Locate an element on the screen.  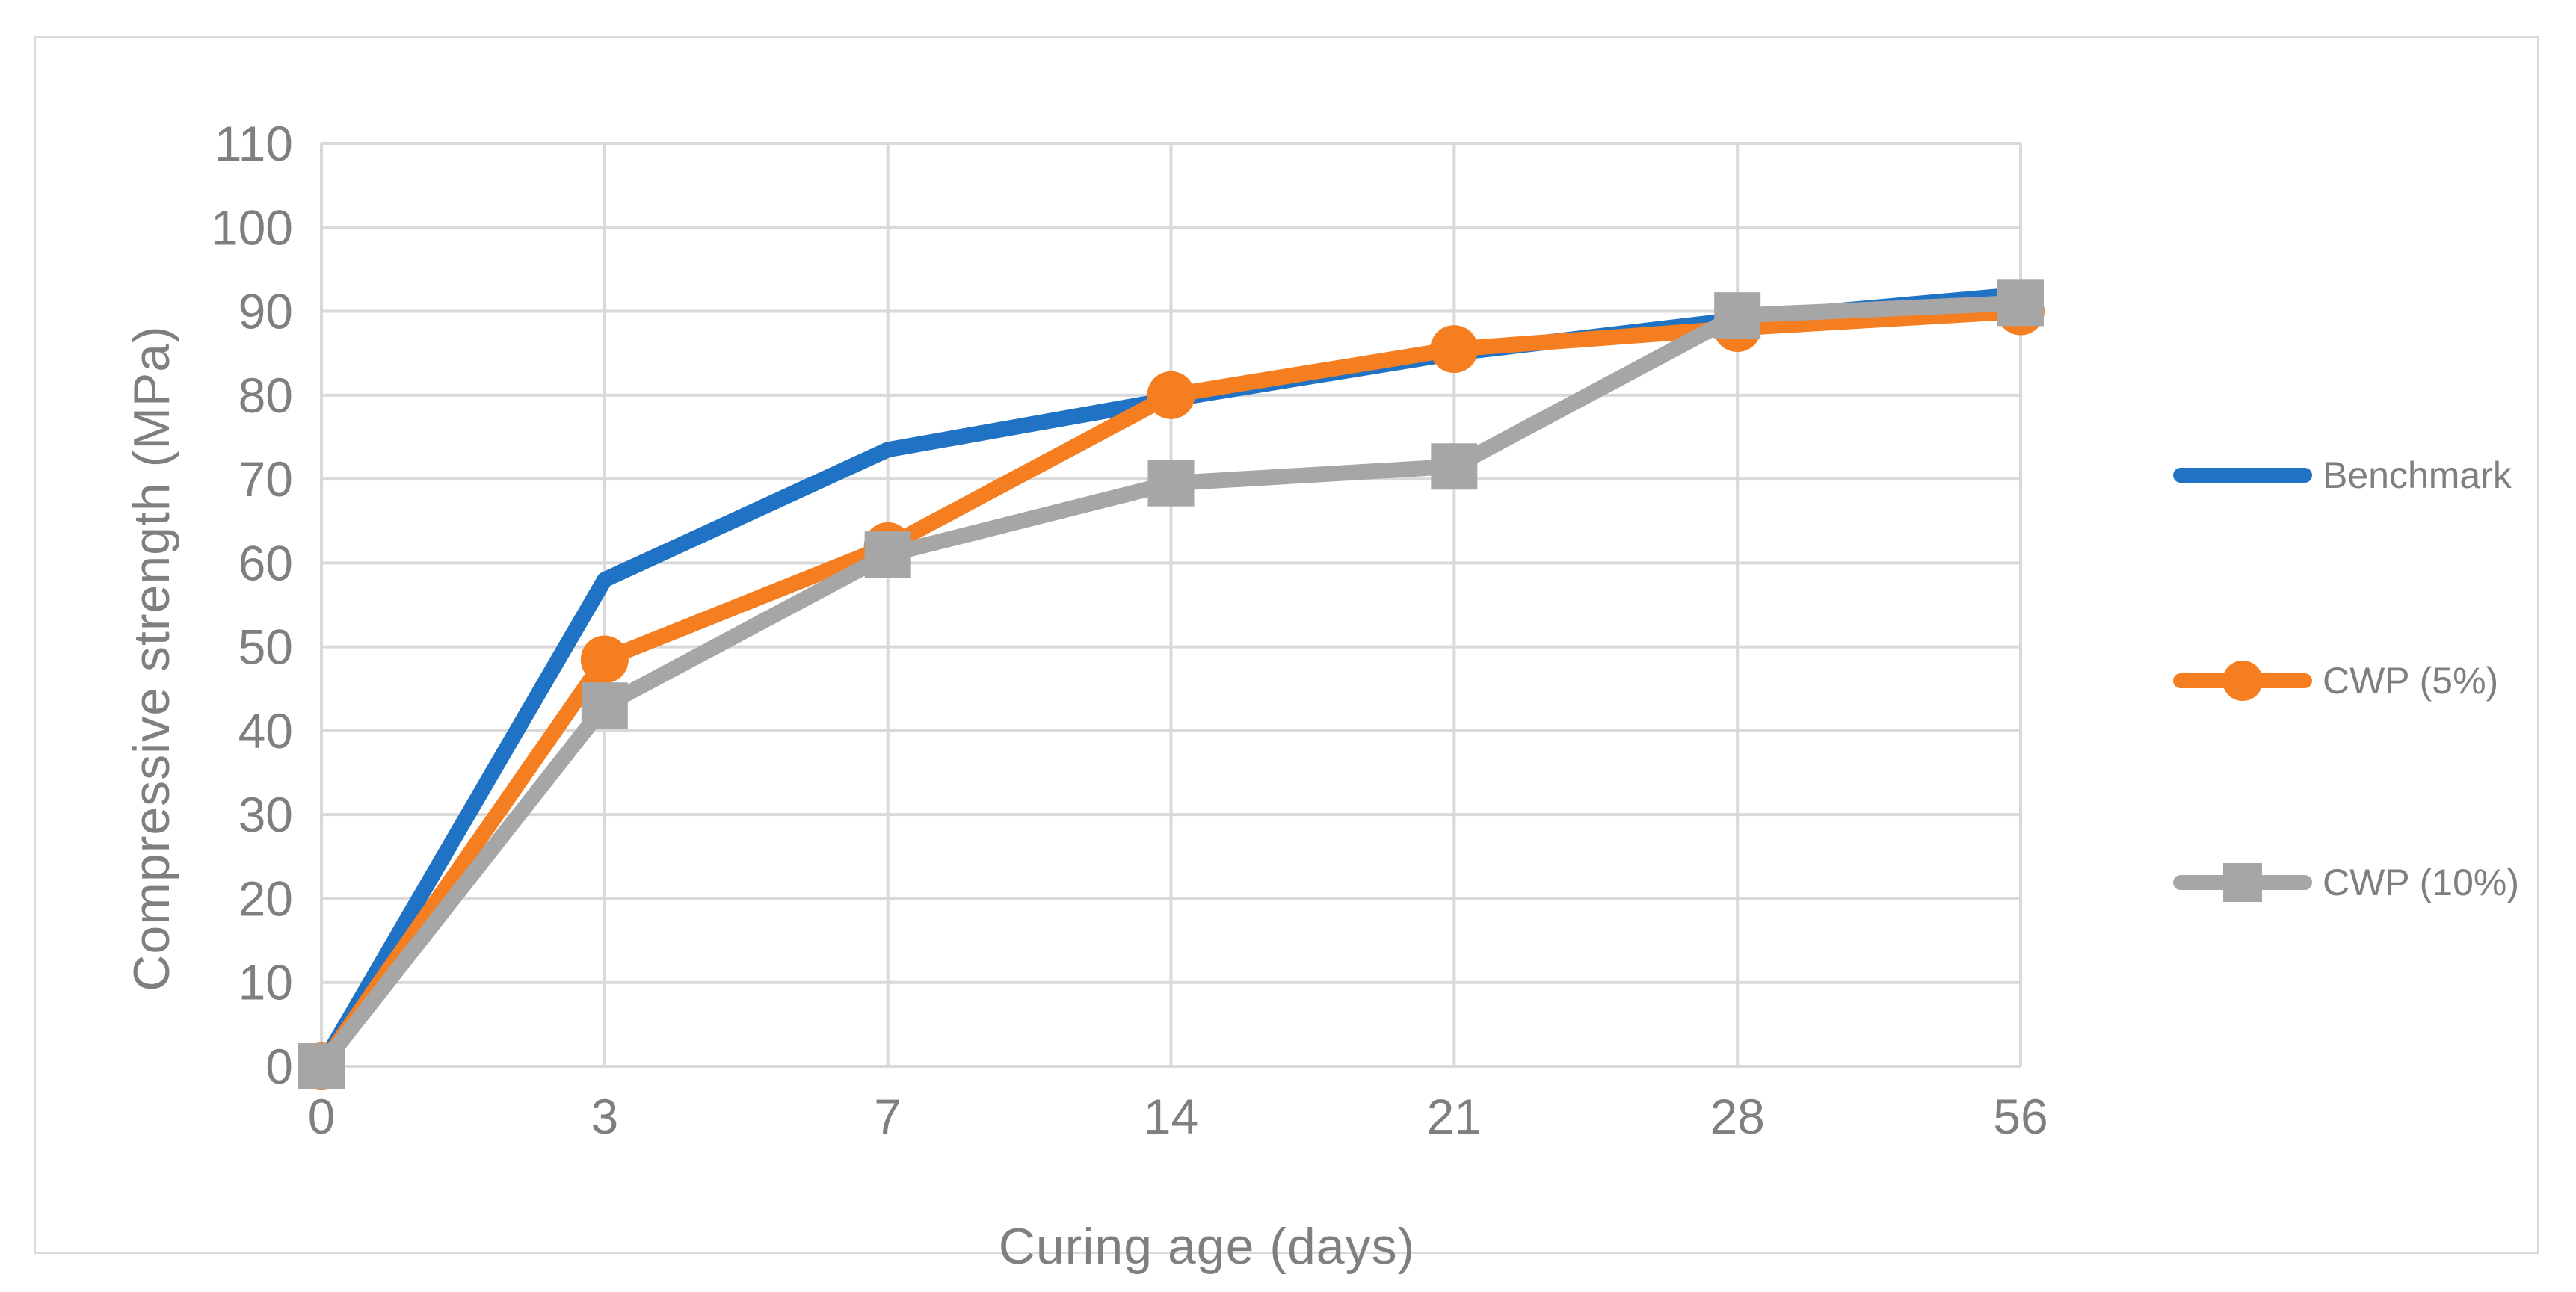
x-tick-label: 56 is located at coordinates (2020, 1116).